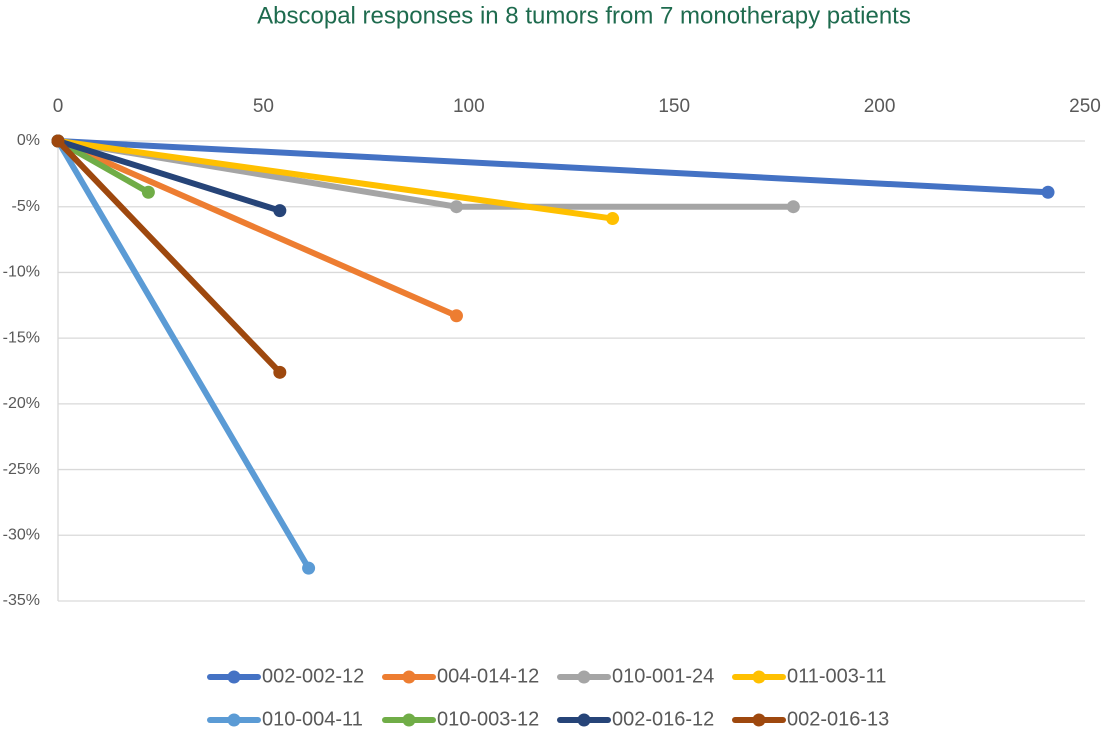  What do you see at coordinates (58, 106) in the screenshot?
I see `x-tick-label: 0` at bounding box center [58, 106].